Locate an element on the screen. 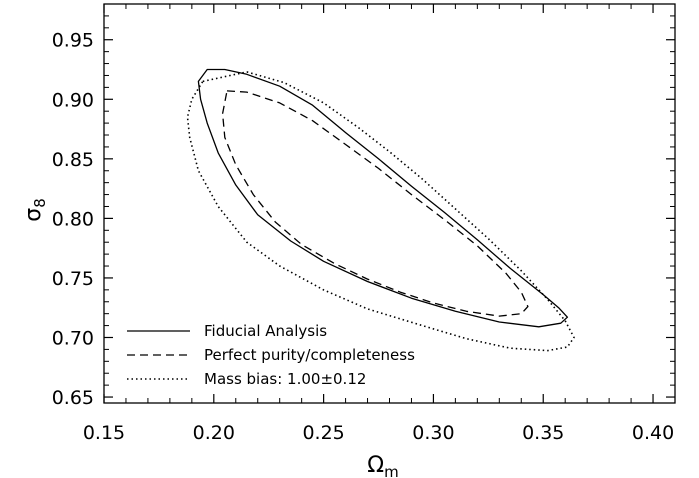  y-tick-label: 0.95 is located at coordinates (73, 41).